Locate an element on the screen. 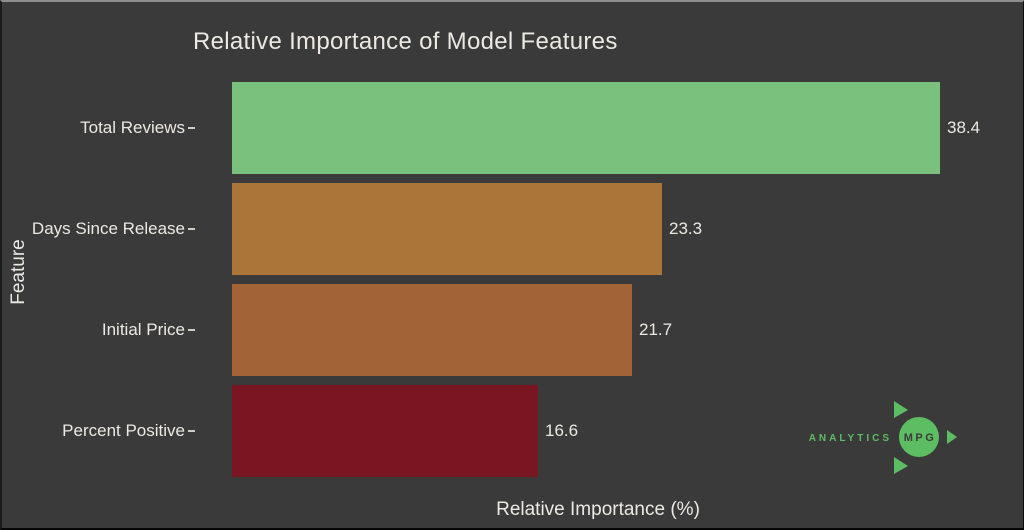 This screenshot has width=1024, height=530. logo-arrow-right-icon is located at coordinates (952, 437).